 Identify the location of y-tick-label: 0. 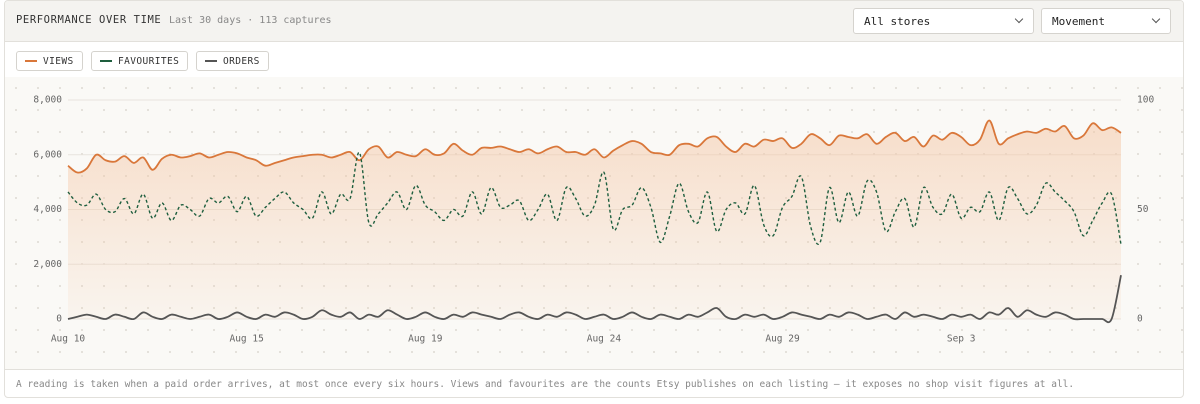
(59, 319).